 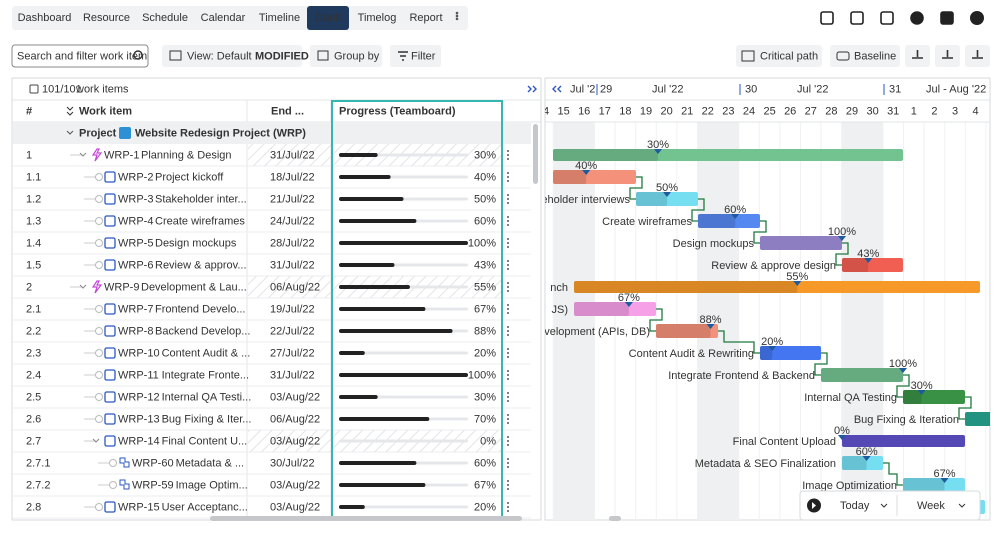 I want to click on work-item-id: WRP-9, so click(x=121, y=287).